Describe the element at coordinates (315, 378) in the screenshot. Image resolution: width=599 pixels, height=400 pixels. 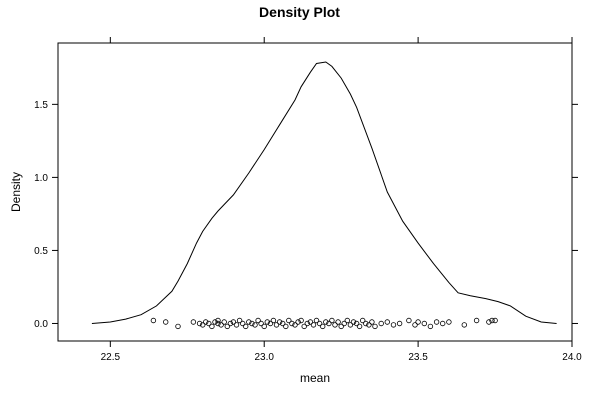
I see `x-axis-label: mean` at that location.